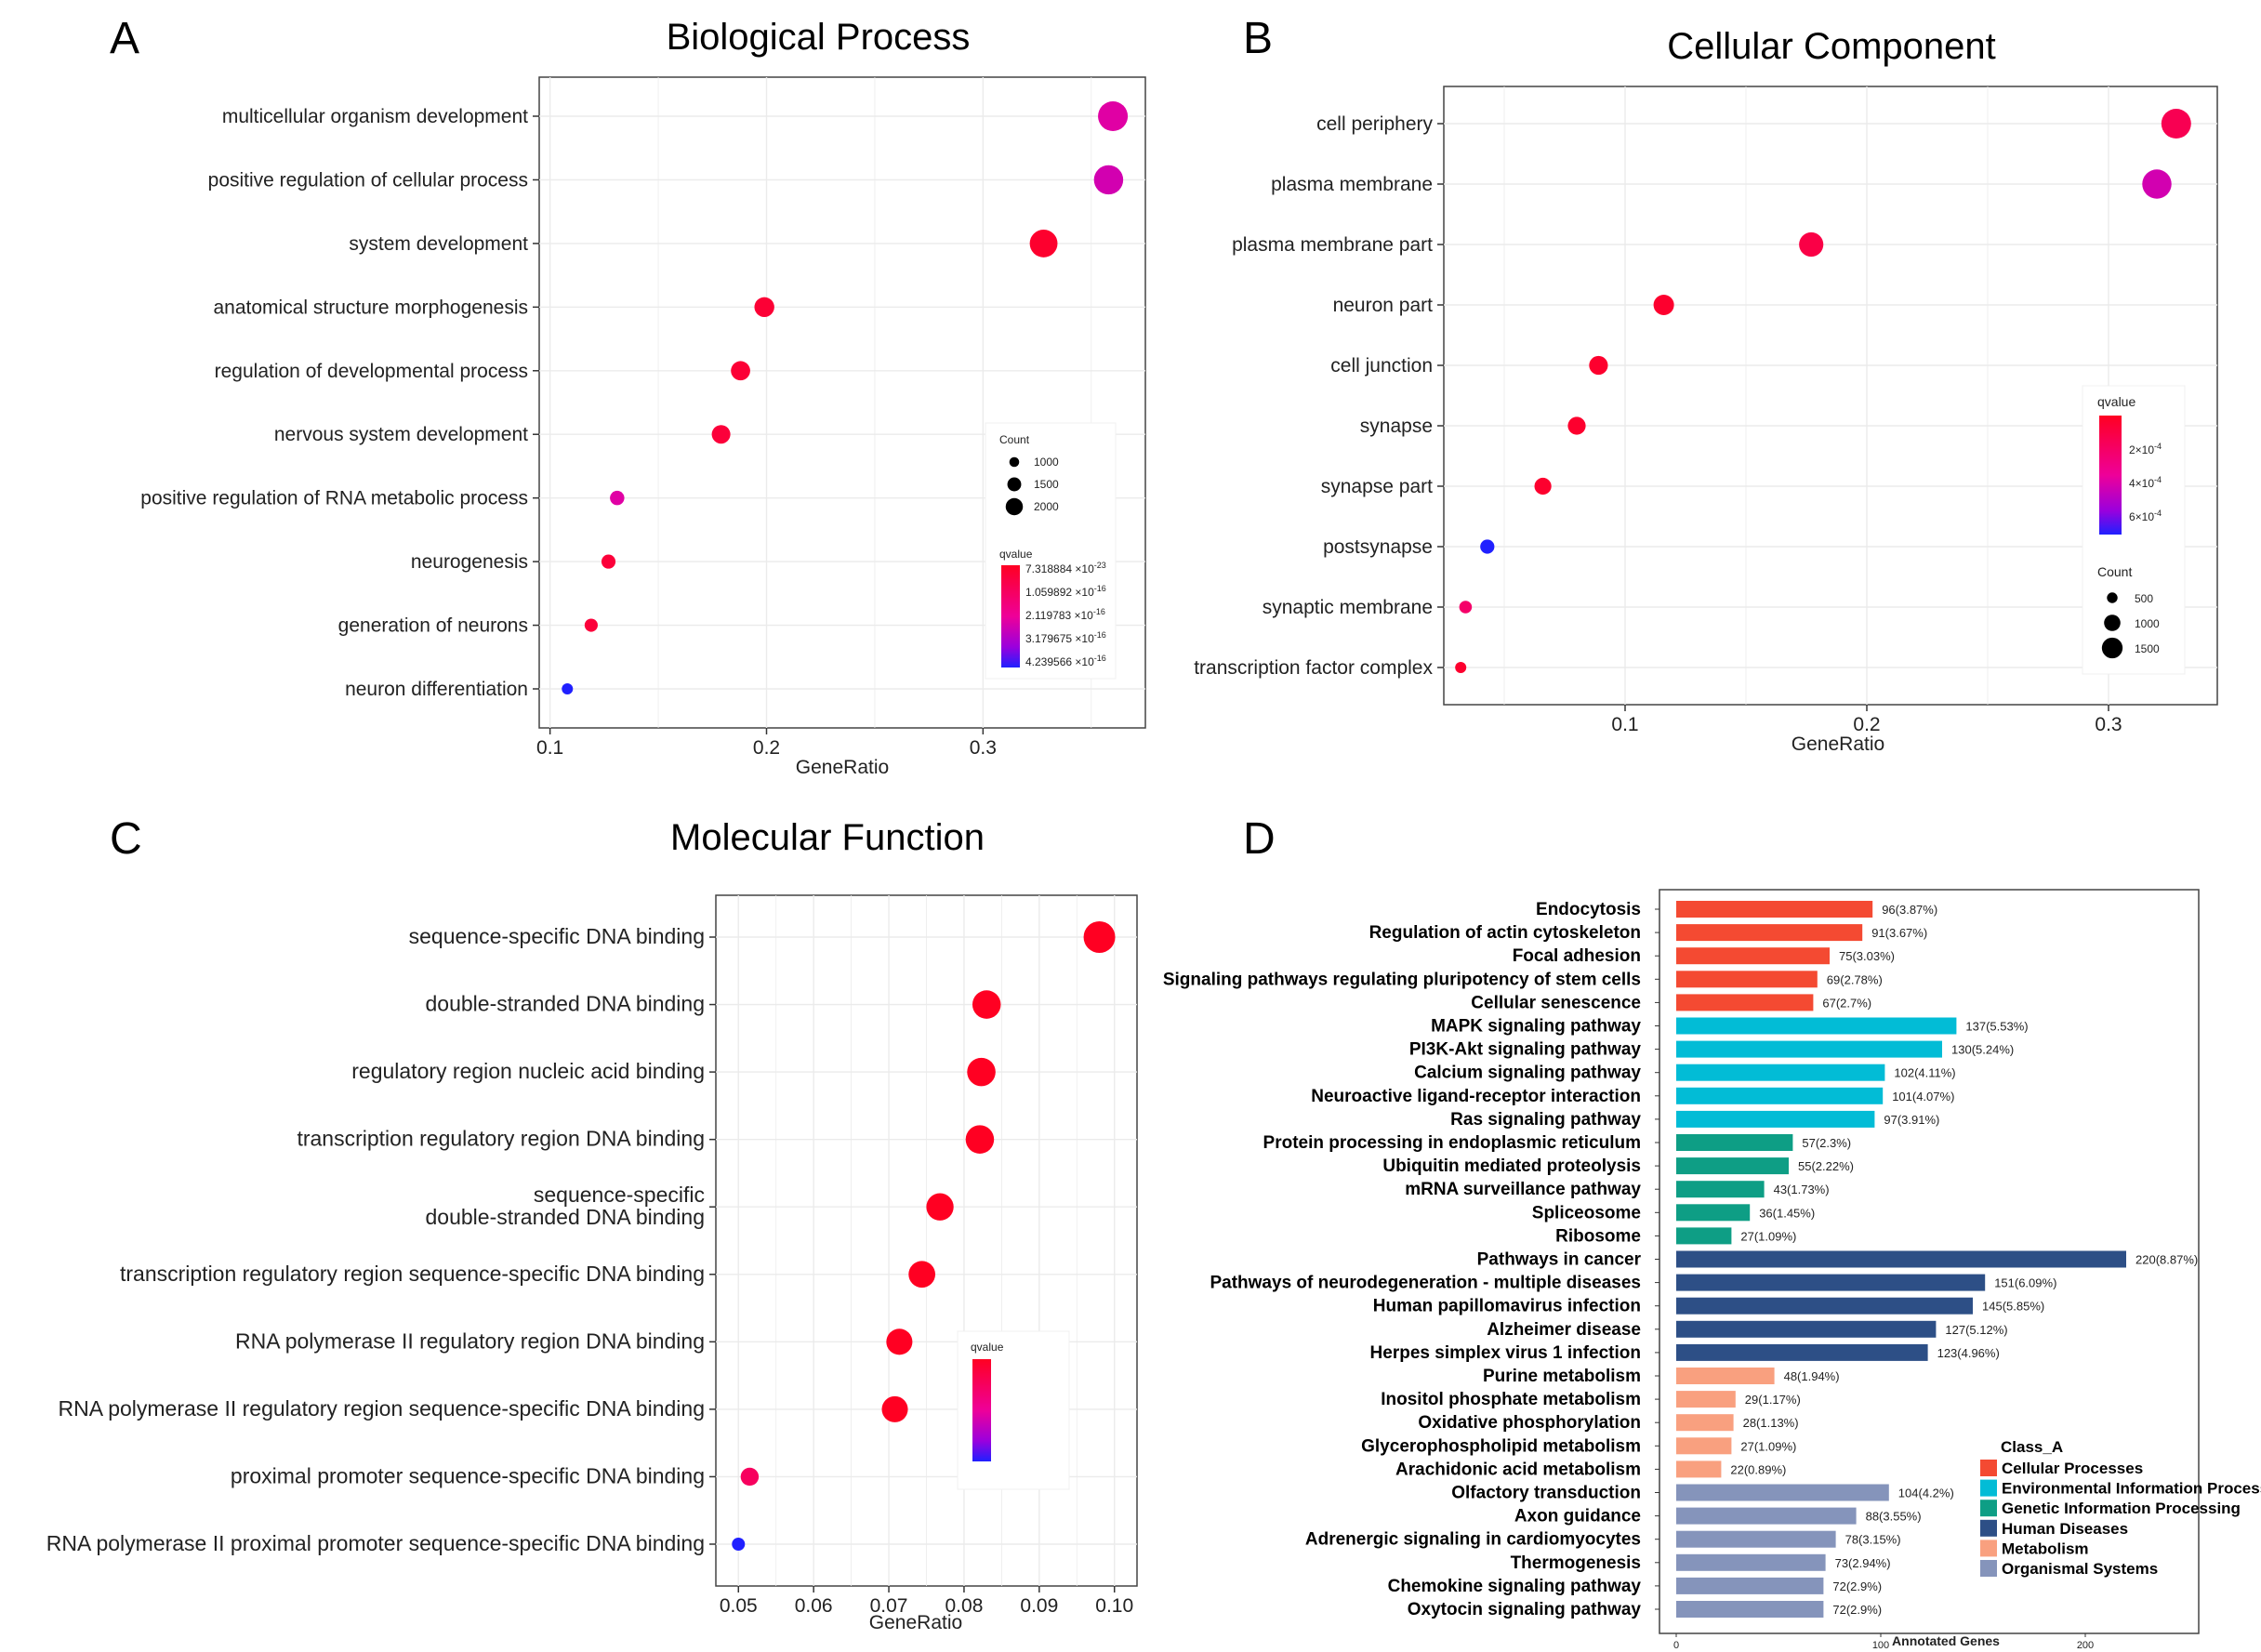 Image resolution: width=2261 pixels, height=1652 pixels. What do you see at coordinates (1720, 1189) in the screenshot?
I see `bar-mrna-surveillance-pathway` at bounding box center [1720, 1189].